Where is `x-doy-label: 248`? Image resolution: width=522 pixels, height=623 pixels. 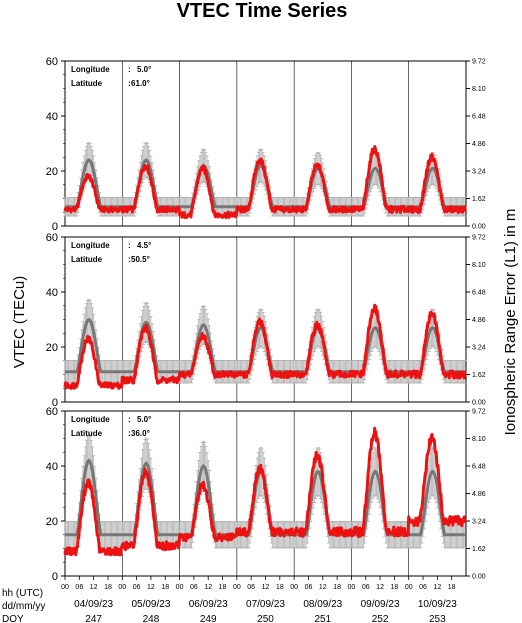 x-doy-label: 248 is located at coordinates (151, 618).